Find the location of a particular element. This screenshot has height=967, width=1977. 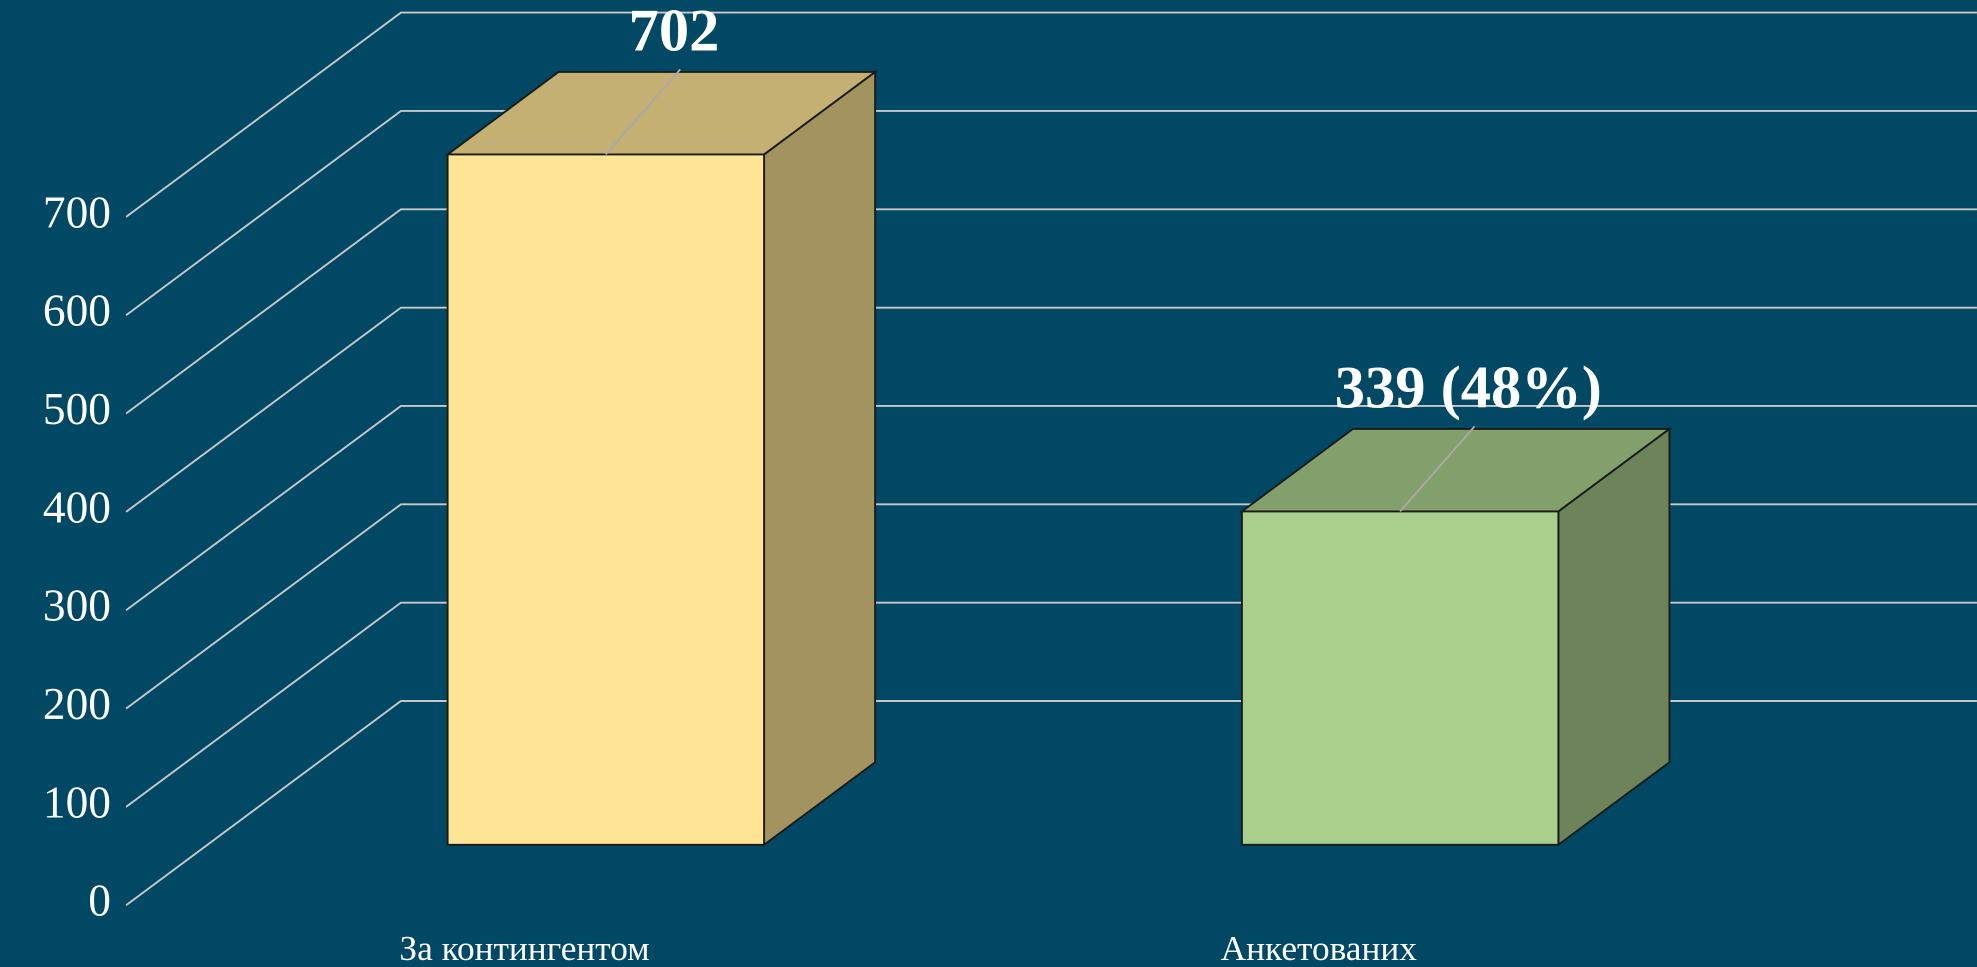

y-tick-label: 300 is located at coordinates (77, 606).